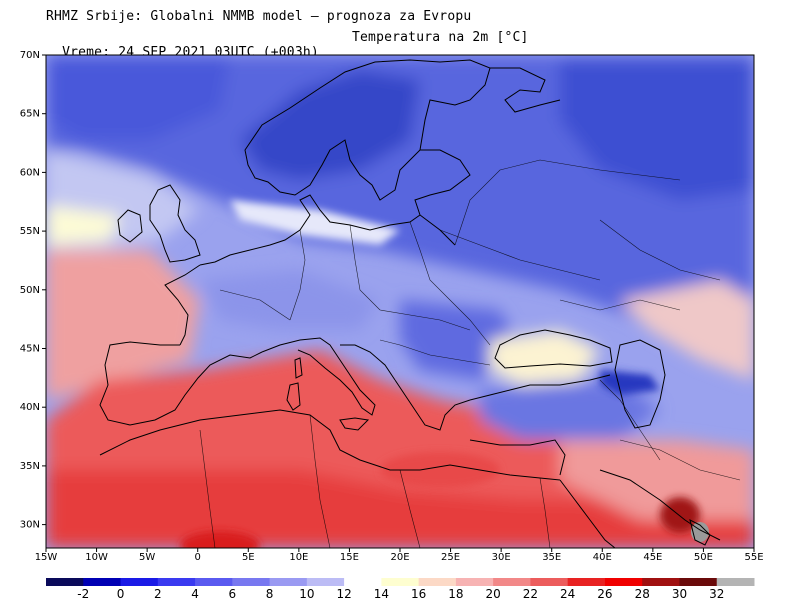 Image resolution: width=800 pixels, height=600 pixels. What do you see at coordinates (298, 557) in the screenshot?
I see `lon-label: 10E` at bounding box center [298, 557].